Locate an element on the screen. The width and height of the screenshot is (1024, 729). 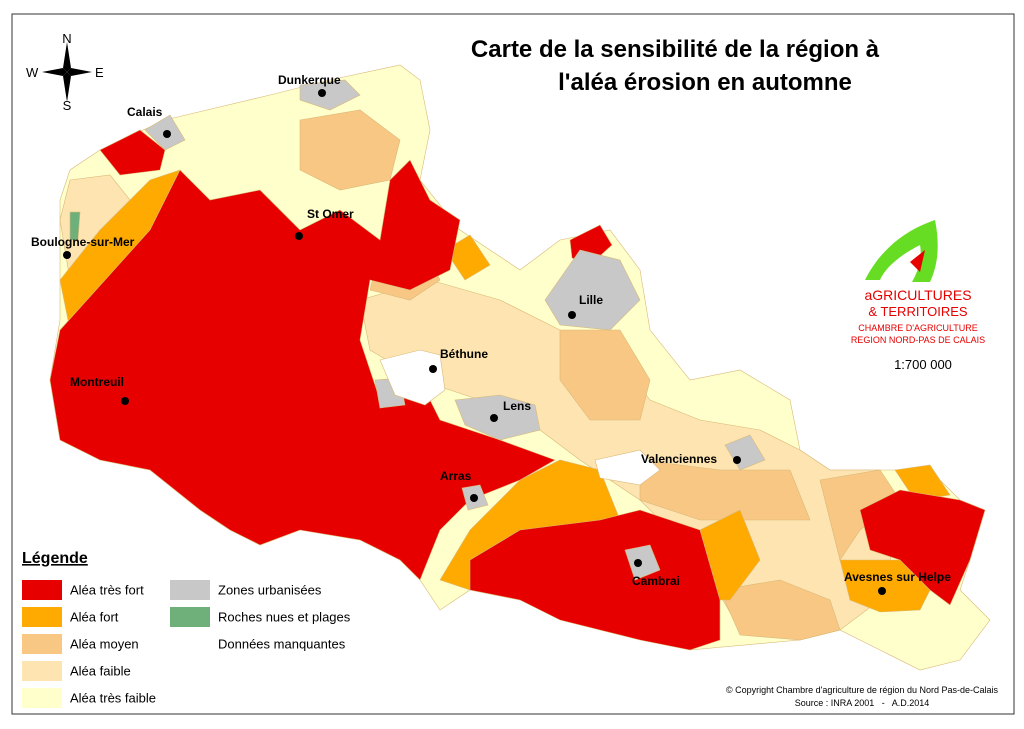
city-label: Montreuil is located at coordinates (97, 382).